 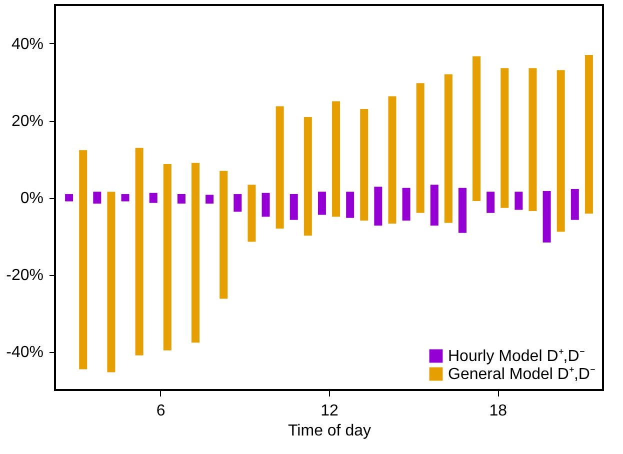 I want to click on x-tick-label: 18, so click(x=498, y=411).